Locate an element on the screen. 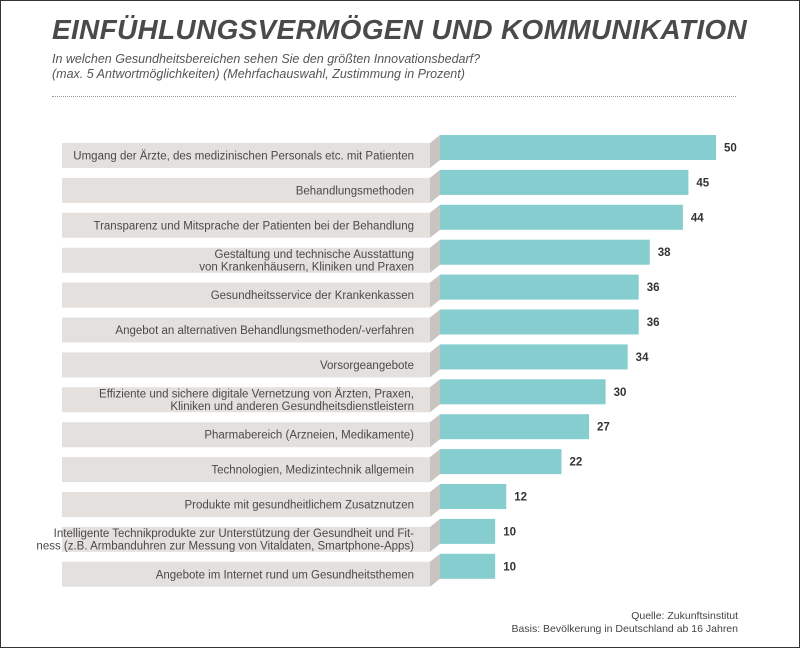 The width and height of the screenshot is (800, 648). value-label: 38 is located at coordinates (664, 253).